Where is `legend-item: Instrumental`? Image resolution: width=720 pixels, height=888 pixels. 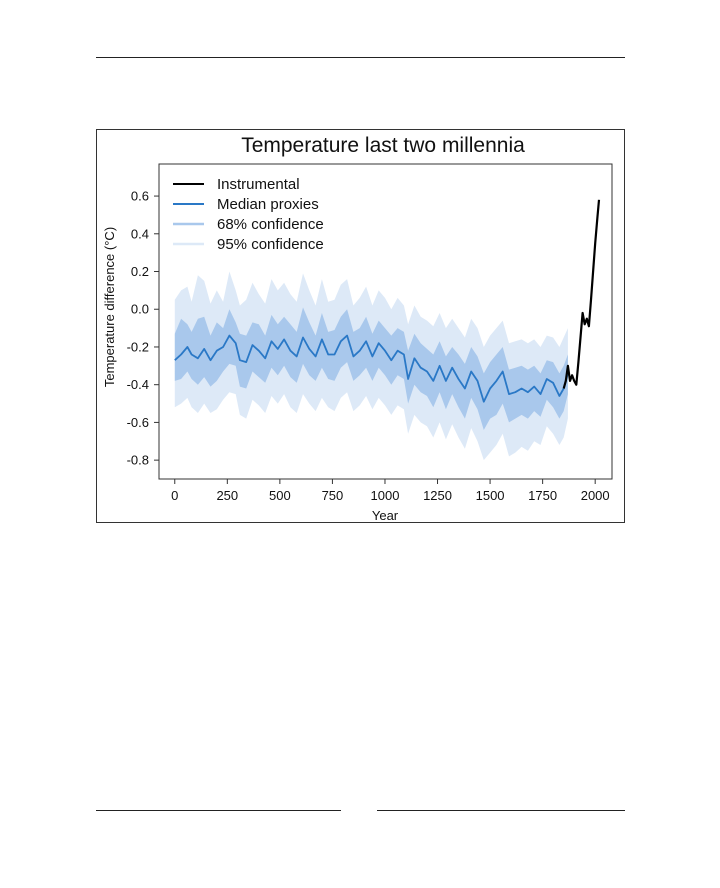 legend-item: Instrumental is located at coordinates (236, 184).